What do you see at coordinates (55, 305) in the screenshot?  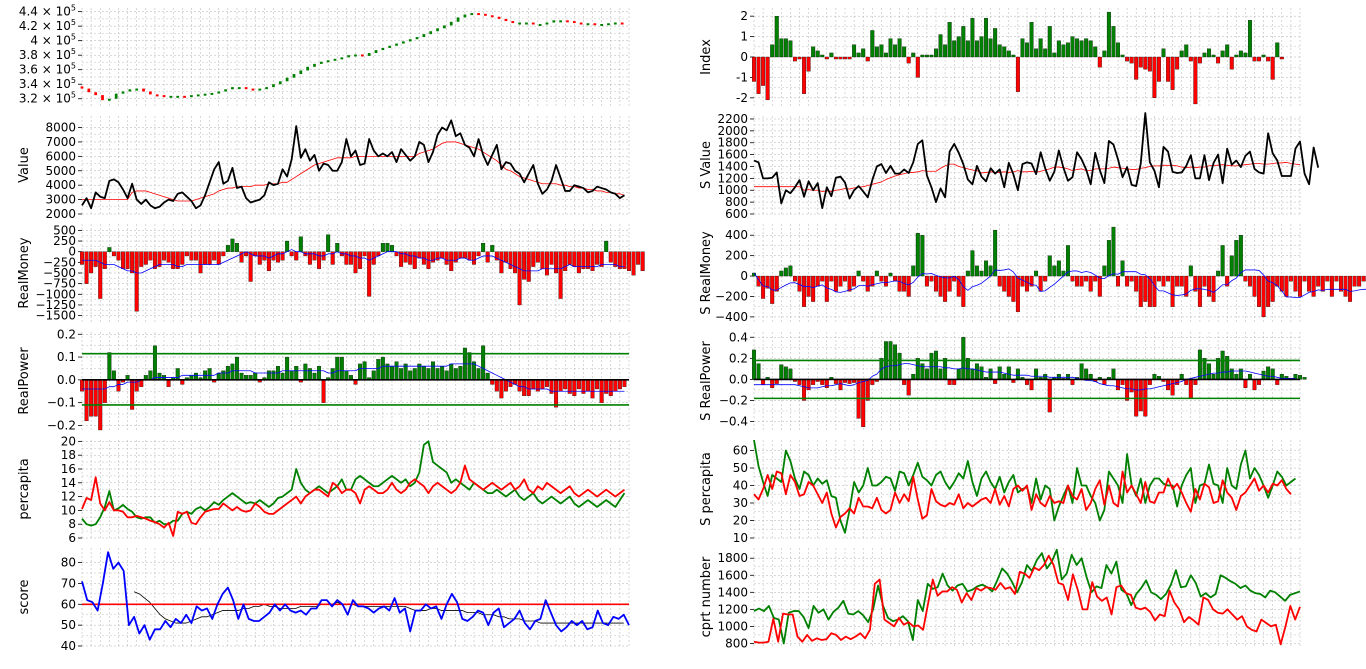 I see `y-tick-label: −1250` at bounding box center [55, 305].